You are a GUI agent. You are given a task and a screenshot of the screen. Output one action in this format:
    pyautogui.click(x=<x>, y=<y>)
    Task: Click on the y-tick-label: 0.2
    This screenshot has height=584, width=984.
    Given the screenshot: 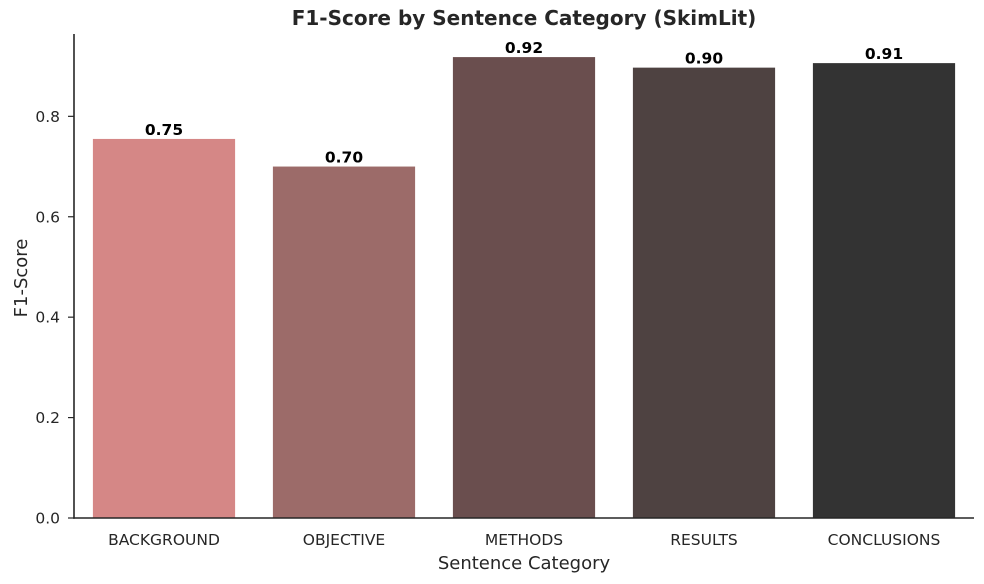 What is the action you would take?
    pyautogui.click(x=47, y=418)
    